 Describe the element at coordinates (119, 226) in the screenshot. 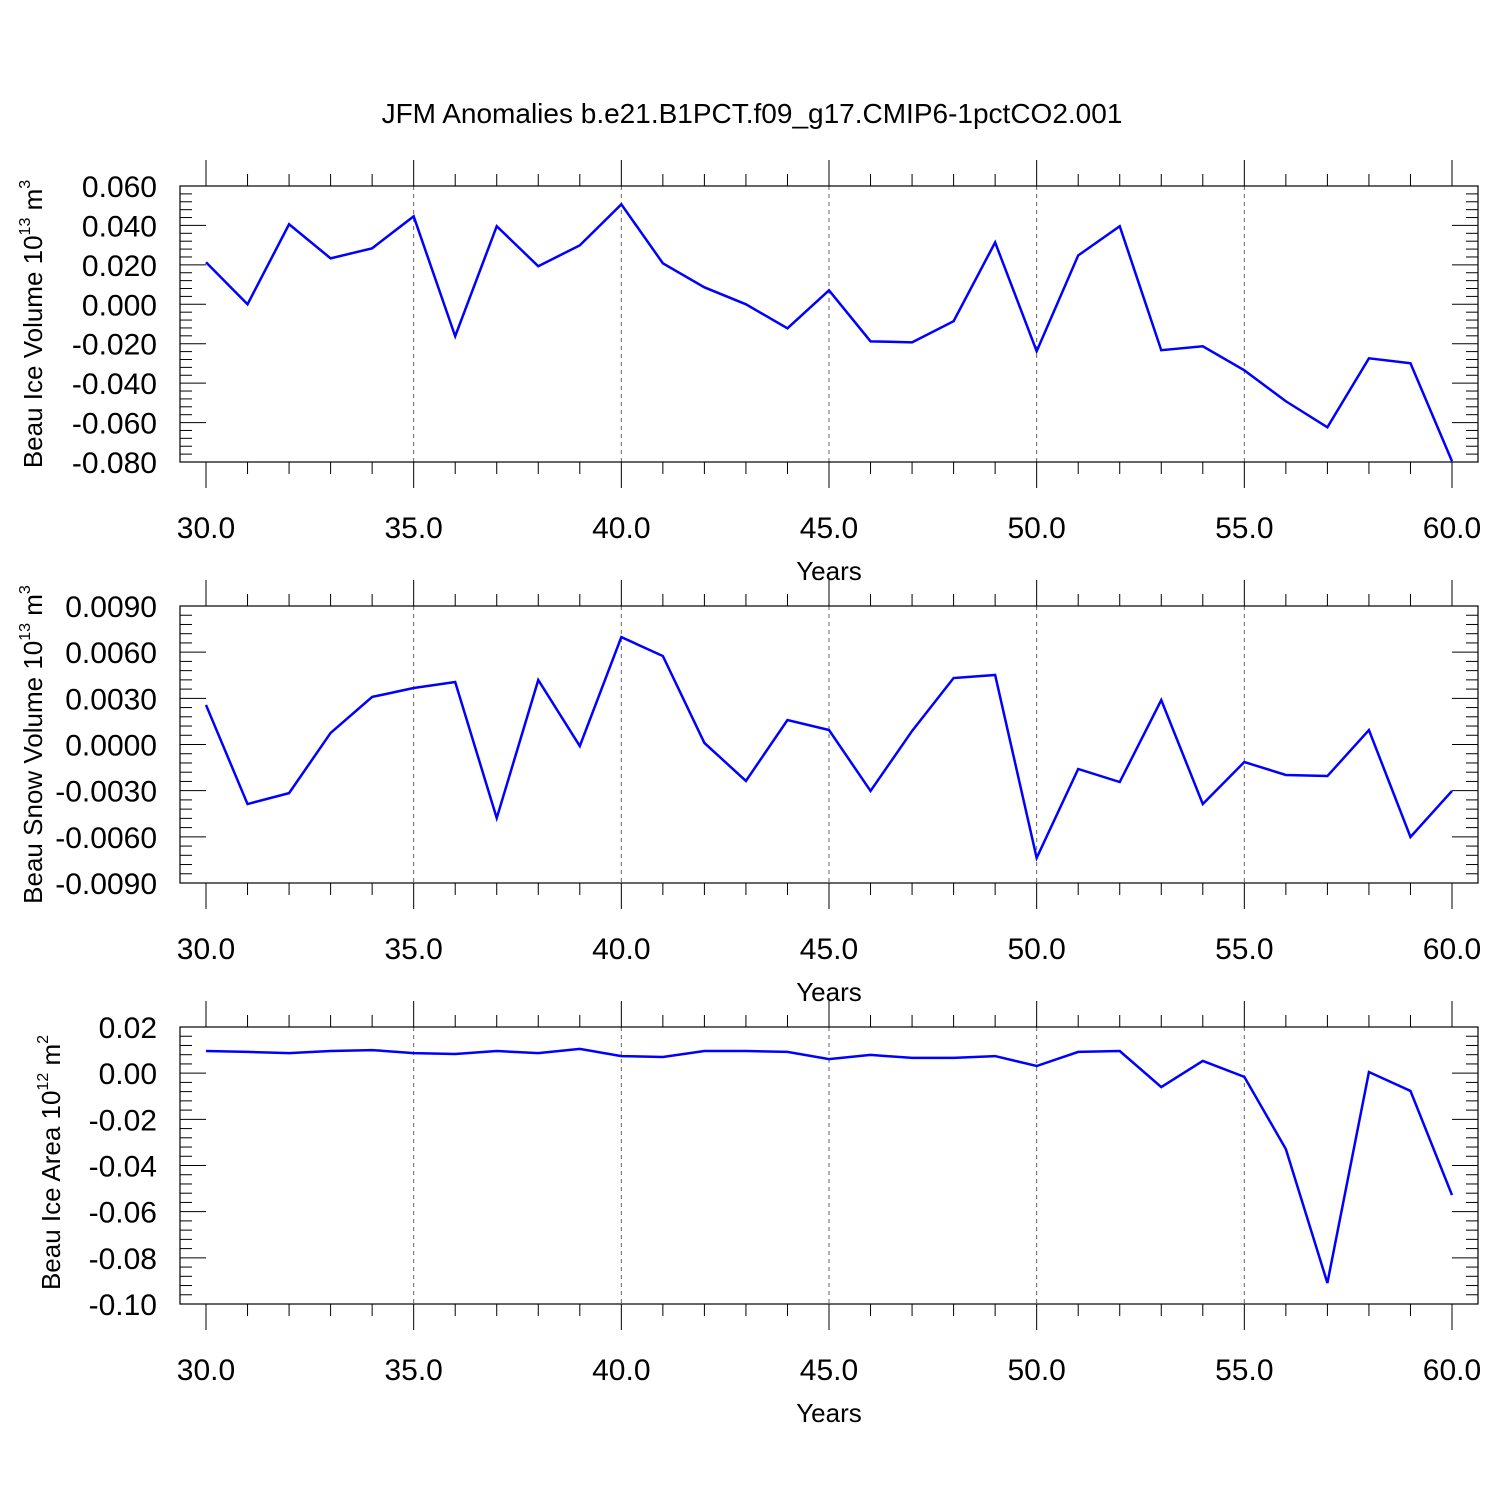

I see `y-tick-label: 0.040` at that location.